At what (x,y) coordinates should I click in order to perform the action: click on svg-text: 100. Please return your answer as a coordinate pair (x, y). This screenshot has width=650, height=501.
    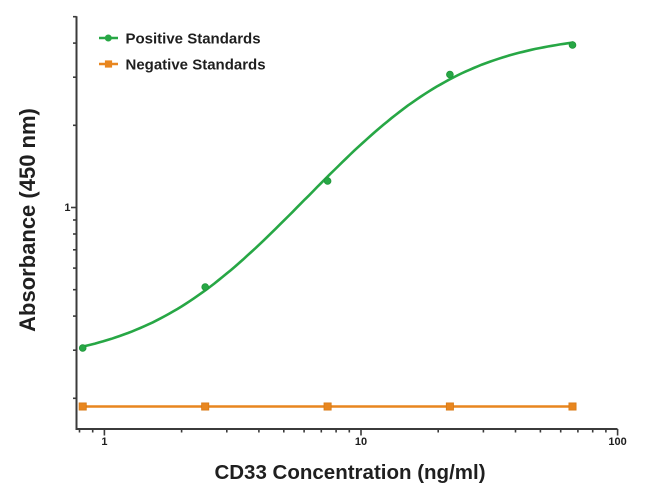
    Looking at the image, I should click on (617, 442).